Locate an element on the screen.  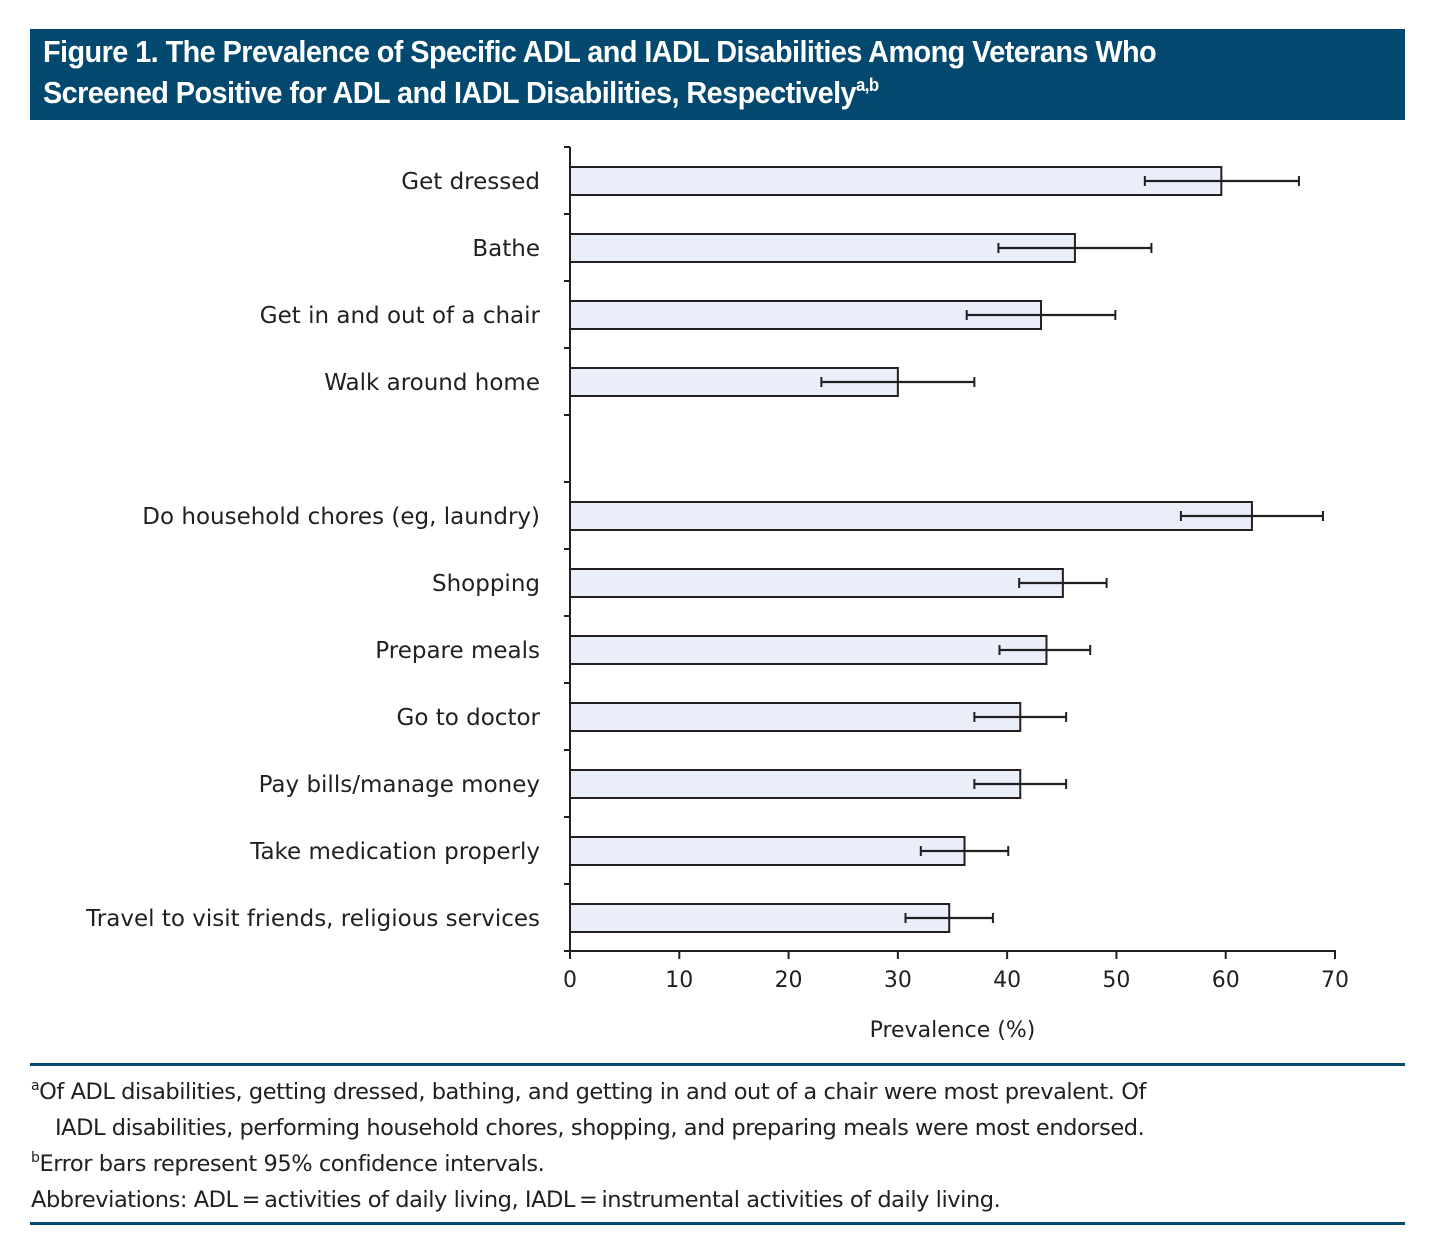
x-tick-label: 50 is located at coordinates (1116, 980).